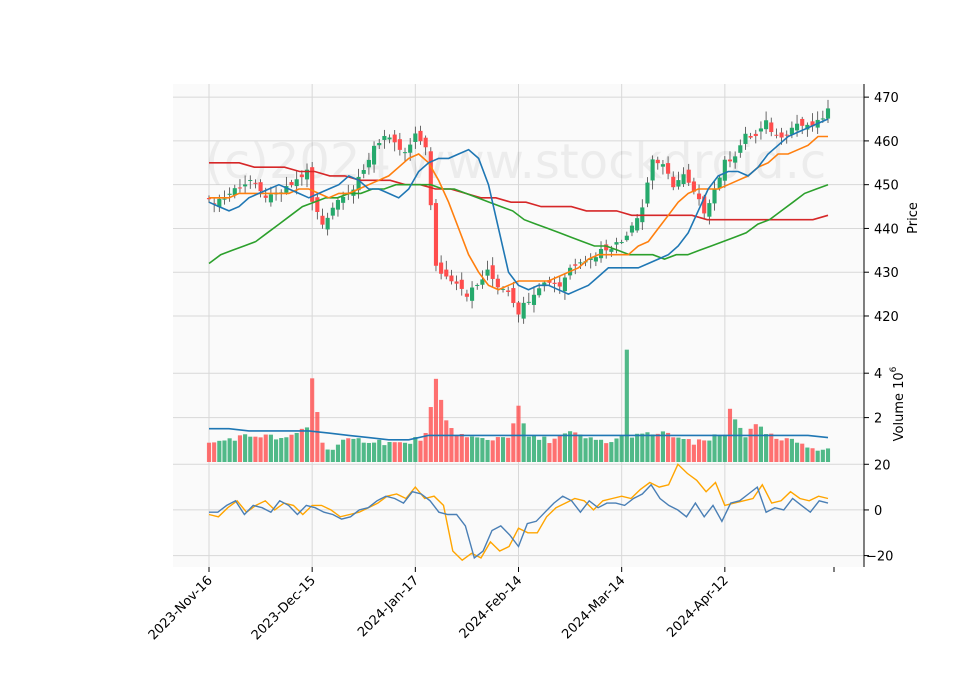 This screenshot has width=960, height=694. Describe the element at coordinates (518, 224) in the screenshot. I see `ma-long-line` at that location.